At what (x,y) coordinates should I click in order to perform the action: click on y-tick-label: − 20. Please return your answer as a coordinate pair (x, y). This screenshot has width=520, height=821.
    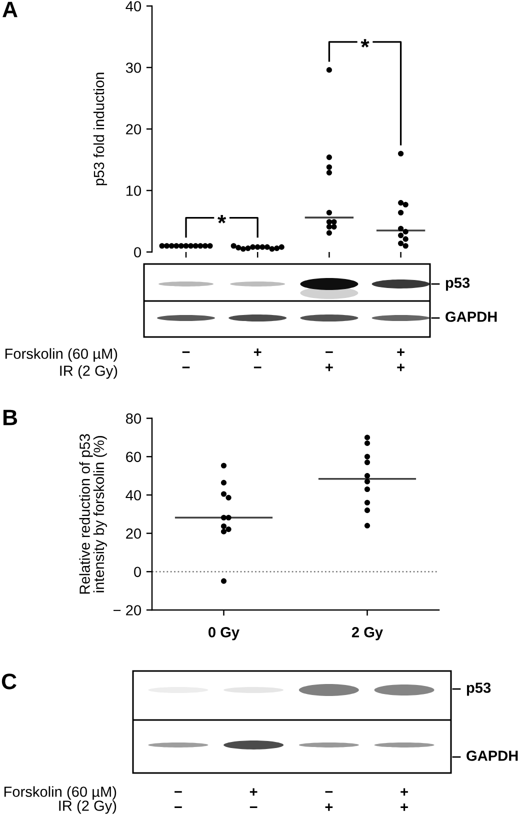
    Looking at the image, I should click on (128, 610).